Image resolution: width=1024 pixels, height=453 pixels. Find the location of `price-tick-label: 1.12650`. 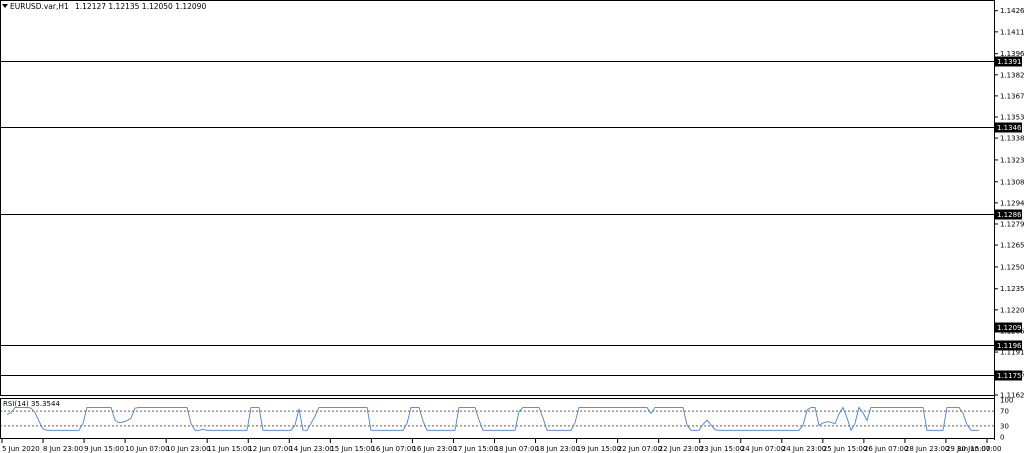

price-tick-label: 1.12650 is located at coordinates (1012, 246).